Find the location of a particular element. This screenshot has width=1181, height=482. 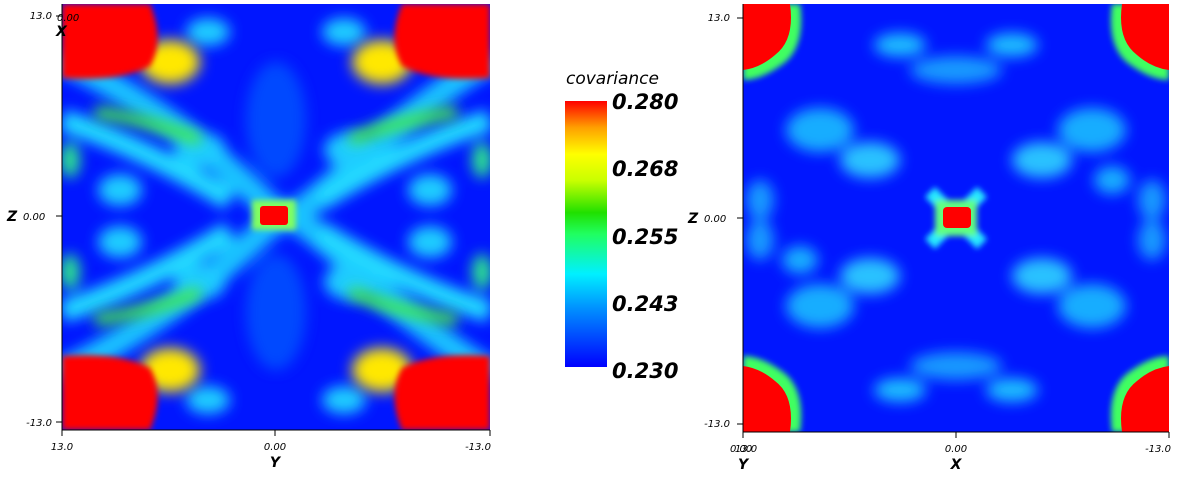

colorbar-label-2: 0.255 is located at coordinates (645, 237).